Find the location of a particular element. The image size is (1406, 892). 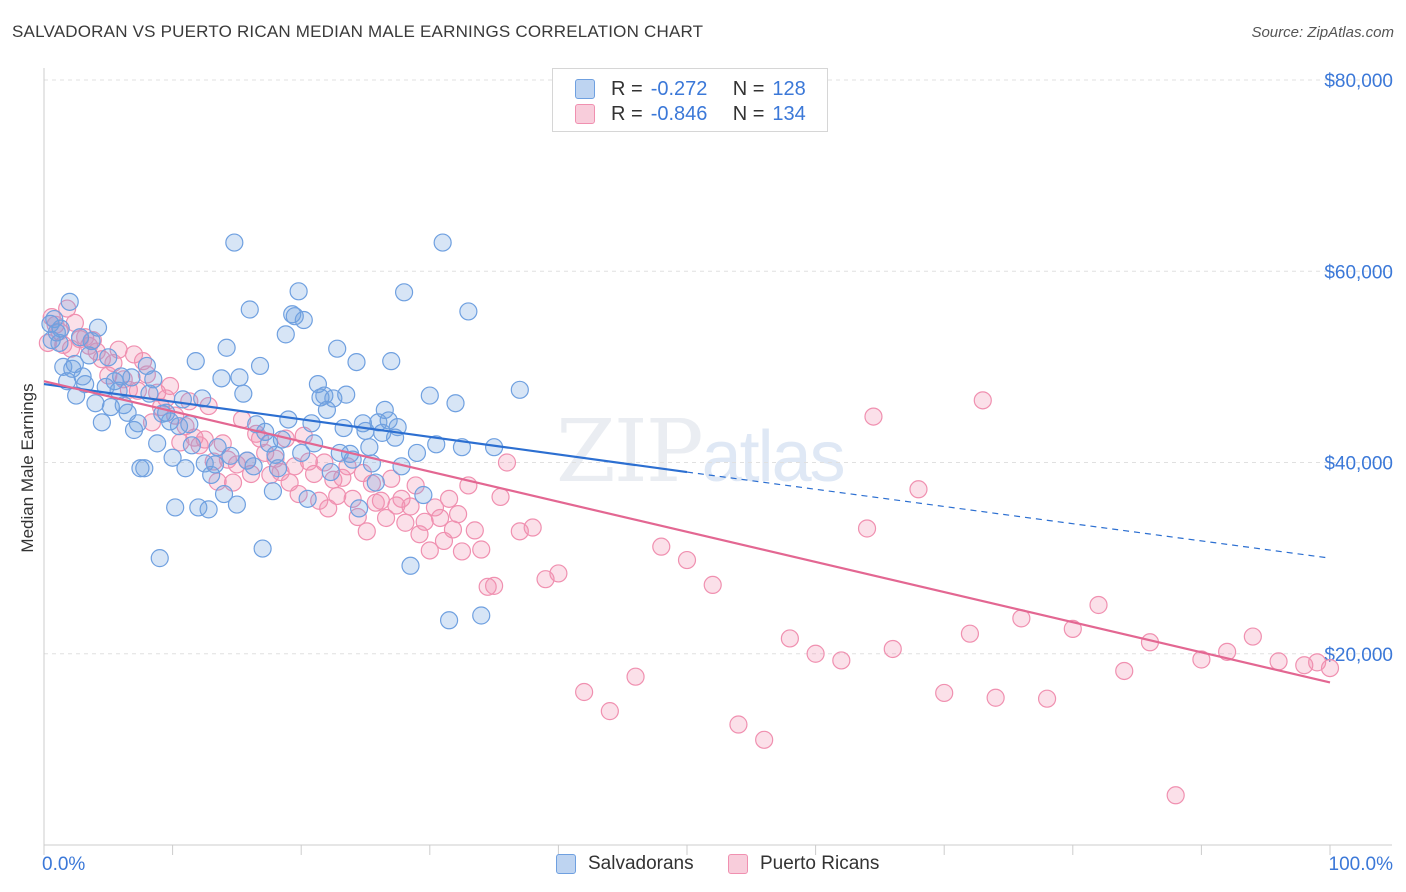

bottom-legend-puerto-ricans: Puerto Ricans is located at coordinates (803, 864).